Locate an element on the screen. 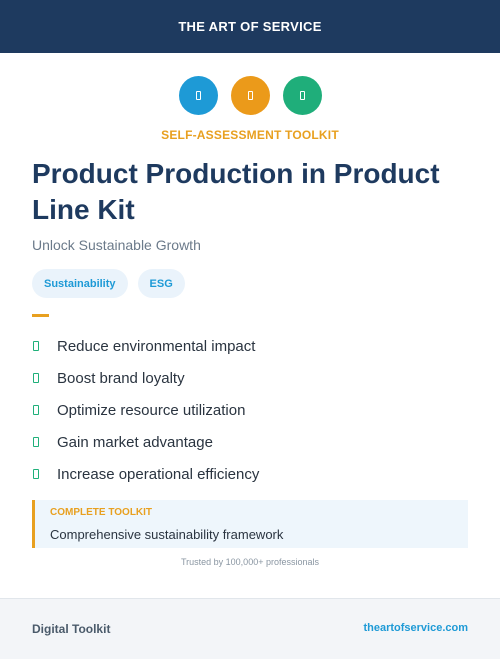 The width and height of the screenshot is (500, 659). benefit-text: Boost brand loyalty is located at coordinates (121, 378).